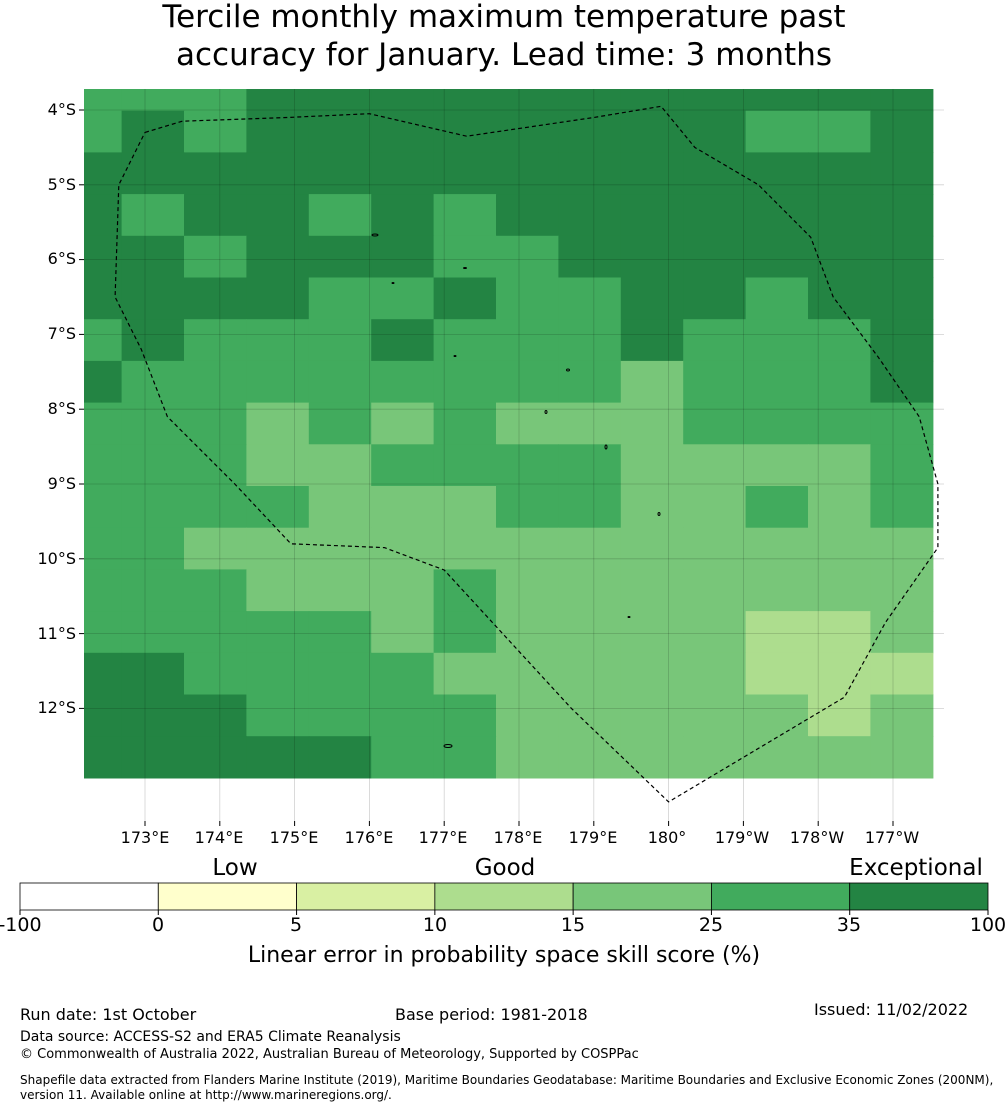 This screenshot has width=1008, height=1110. What do you see at coordinates (642, 896) in the screenshot?
I see `colorbar-segment` at bounding box center [642, 896].